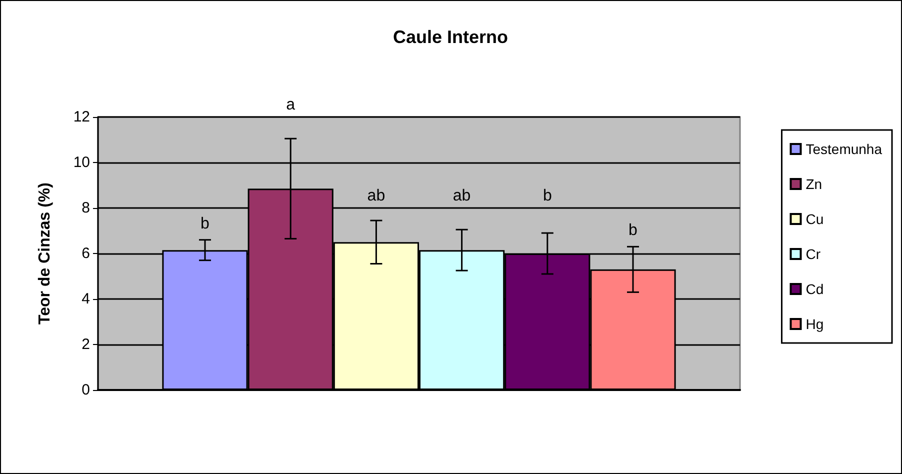 The width and height of the screenshot is (902, 474). I want to click on y-tick-label: 4, so click(86, 299).